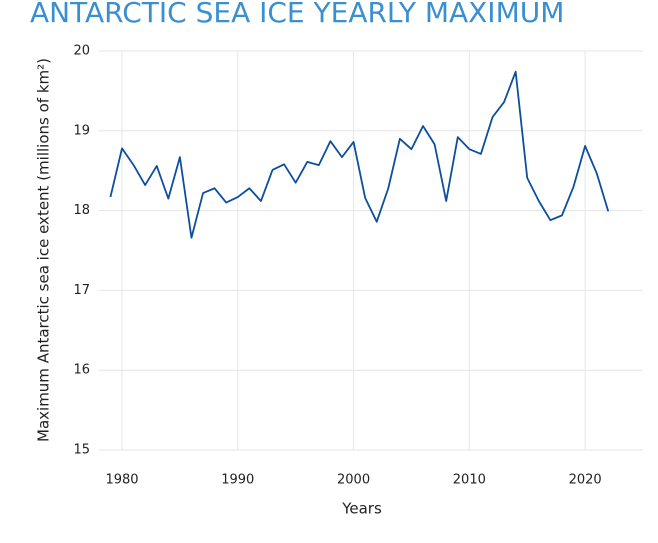 The image size is (658, 543). Describe the element at coordinates (81, 210) in the screenshot. I see `y-tick-label: 18` at that location.